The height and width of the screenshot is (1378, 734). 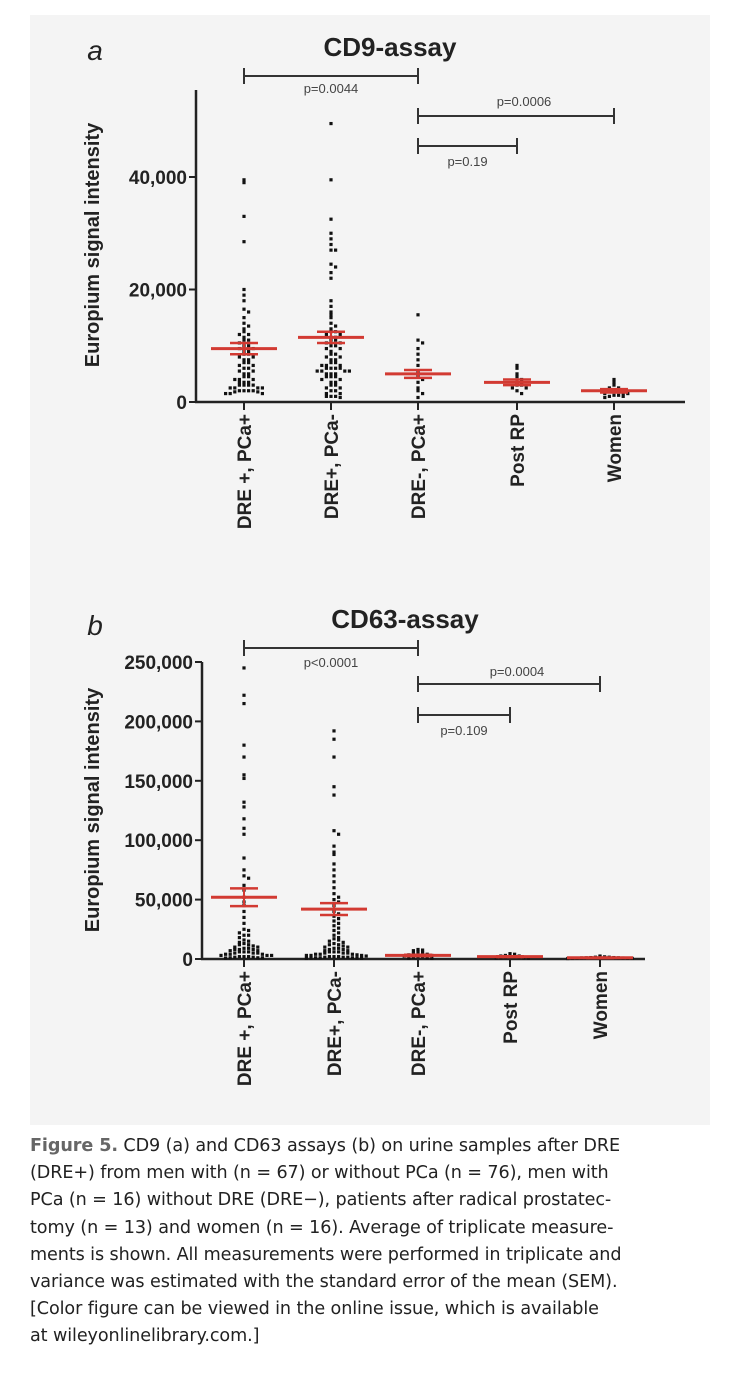 I want to click on y-tick-label: 40,000, so click(x=158, y=178).